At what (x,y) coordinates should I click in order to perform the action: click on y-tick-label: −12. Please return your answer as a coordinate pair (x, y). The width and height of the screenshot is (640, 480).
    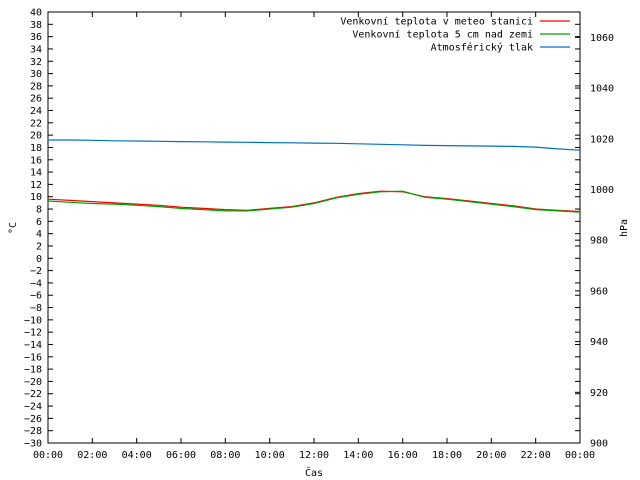
    Looking at the image, I should click on (33, 333).